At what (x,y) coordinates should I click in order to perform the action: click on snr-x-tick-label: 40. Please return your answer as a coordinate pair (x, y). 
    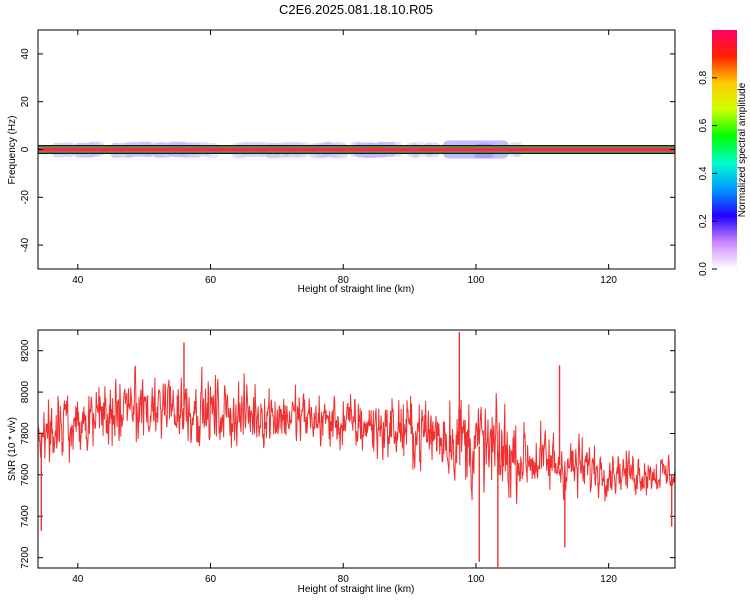
    Looking at the image, I should click on (78, 579).